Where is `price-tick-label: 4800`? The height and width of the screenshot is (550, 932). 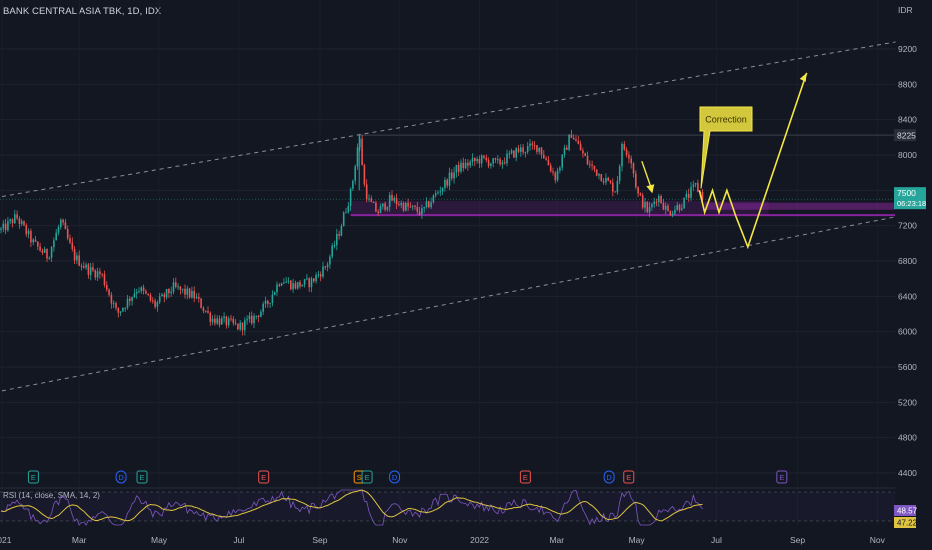
price-tick-label: 4800 is located at coordinates (907, 438).